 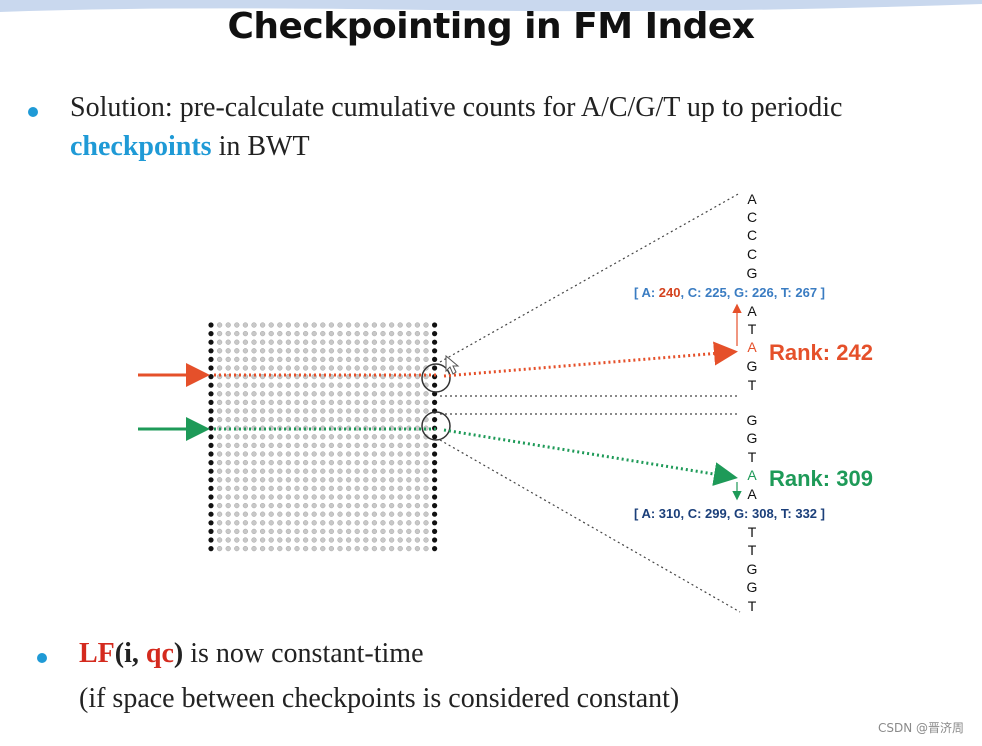 I want to click on column-bottom-letter: T, so click(x=752, y=606).